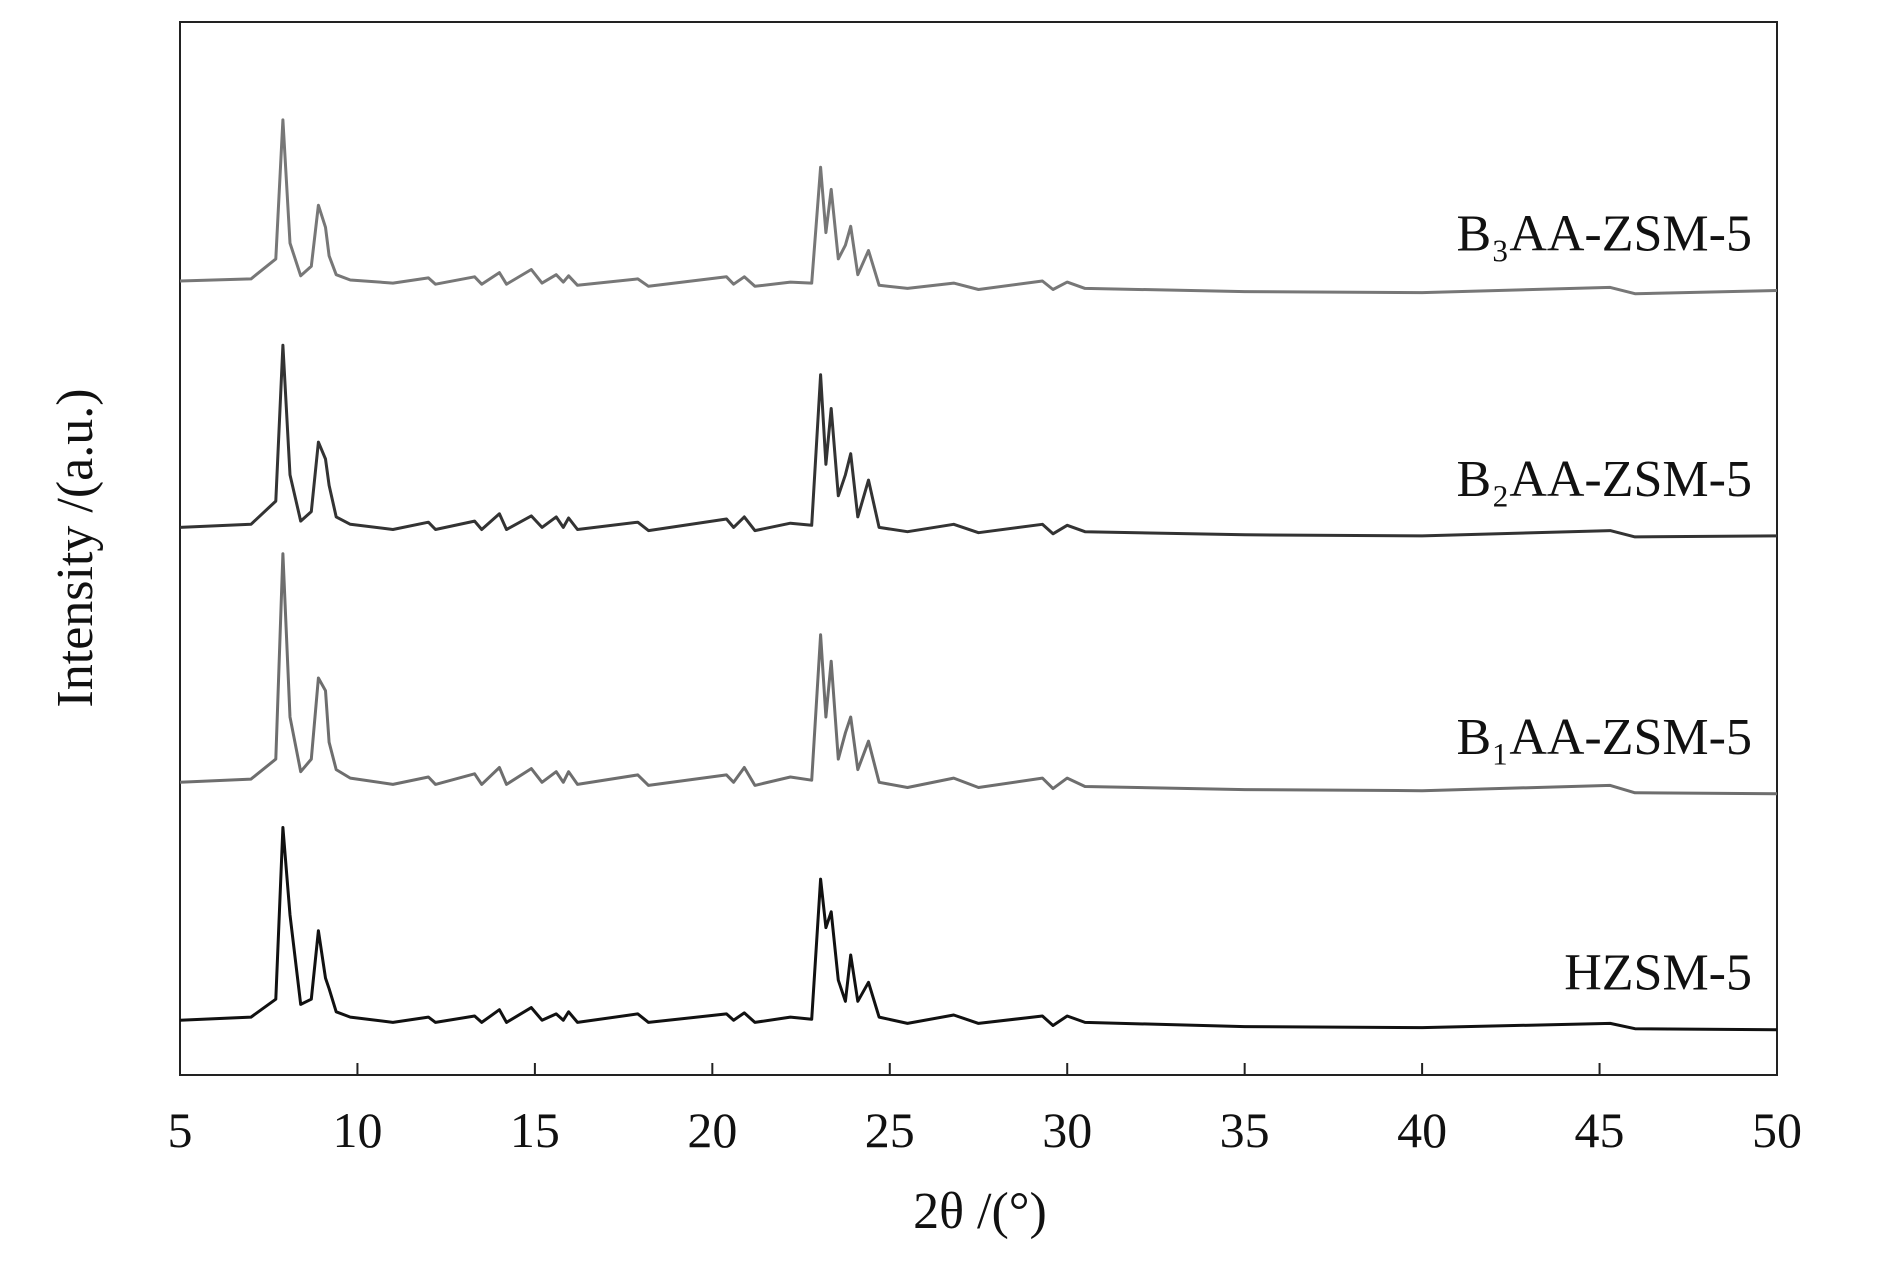 The width and height of the screenshot is (1890, 1281). What do you see at coordinates (1245, 1130) in the screenshot?
I see `x-tick-label: 35` at bounding box center [1245, 1130].